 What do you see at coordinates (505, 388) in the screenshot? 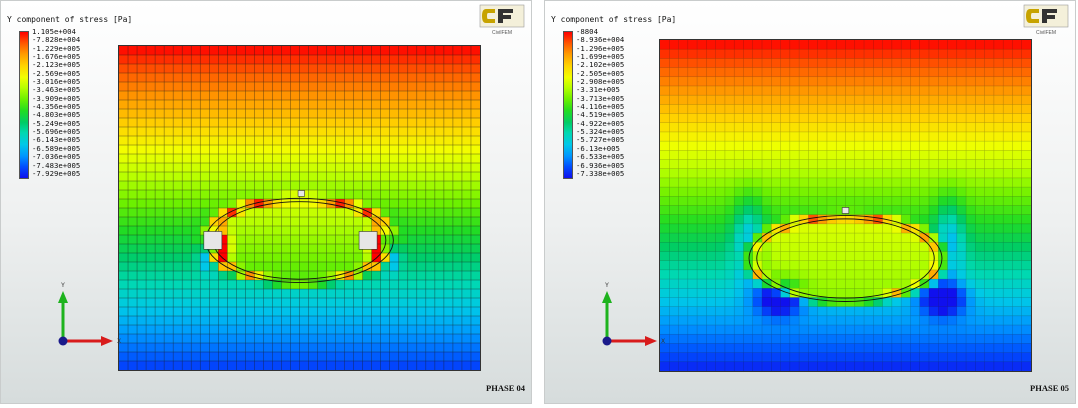
I see `phase-label: PHASE 04` at bounding box center [505, 388].